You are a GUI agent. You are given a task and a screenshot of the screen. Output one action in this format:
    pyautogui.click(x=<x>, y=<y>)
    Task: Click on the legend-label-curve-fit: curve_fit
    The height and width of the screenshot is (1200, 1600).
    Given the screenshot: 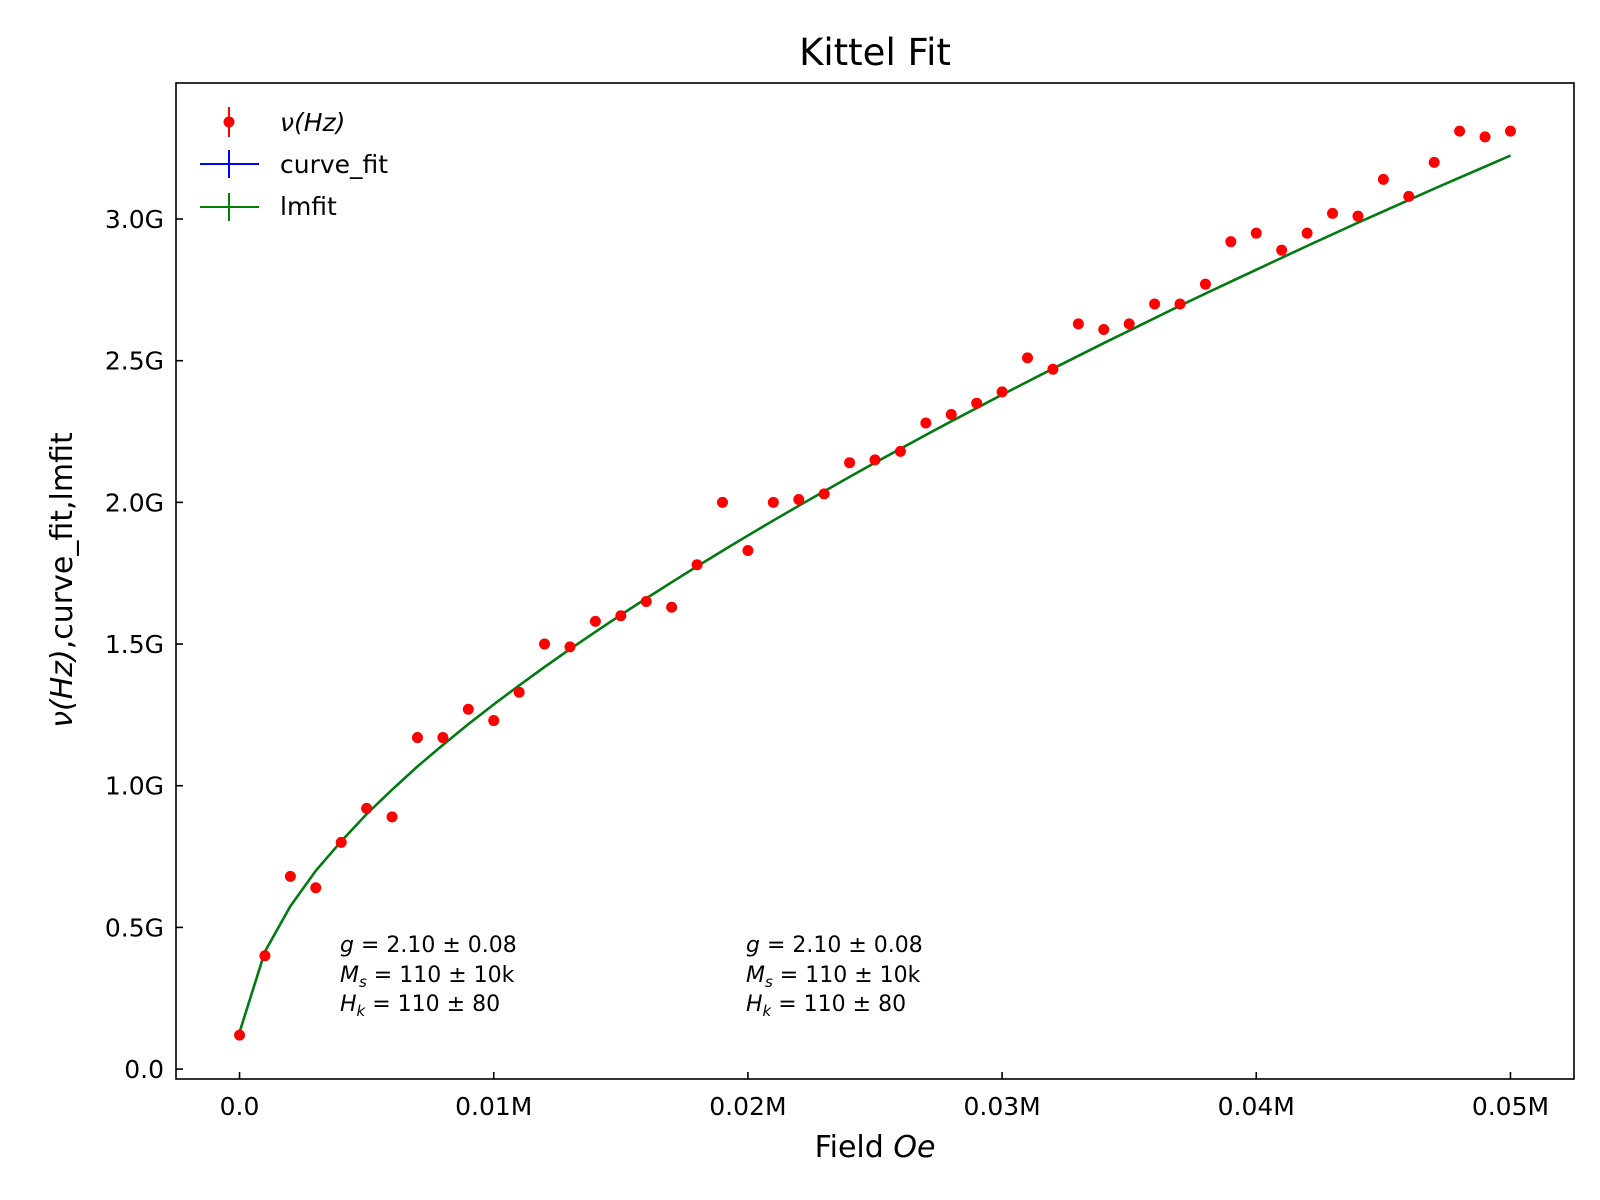 What is the action you would take?
    pyautogui.click(x=334, y=164)
    